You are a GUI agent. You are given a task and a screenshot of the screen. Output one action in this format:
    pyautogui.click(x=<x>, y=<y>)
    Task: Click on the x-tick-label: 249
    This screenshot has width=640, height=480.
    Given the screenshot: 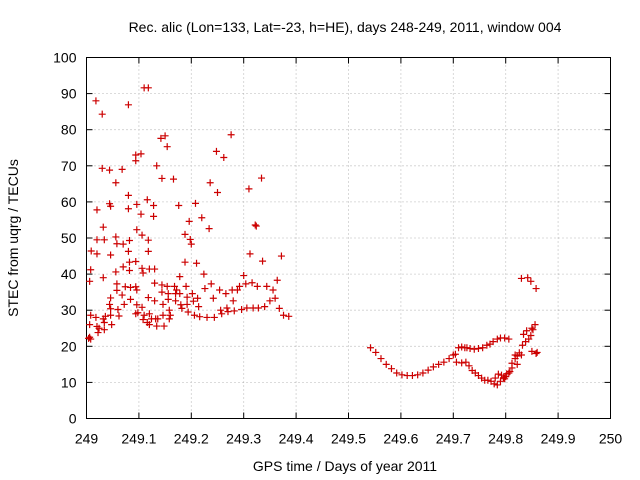 What is the action you would take?
    pyautogui.click(x=87, y=439)
    